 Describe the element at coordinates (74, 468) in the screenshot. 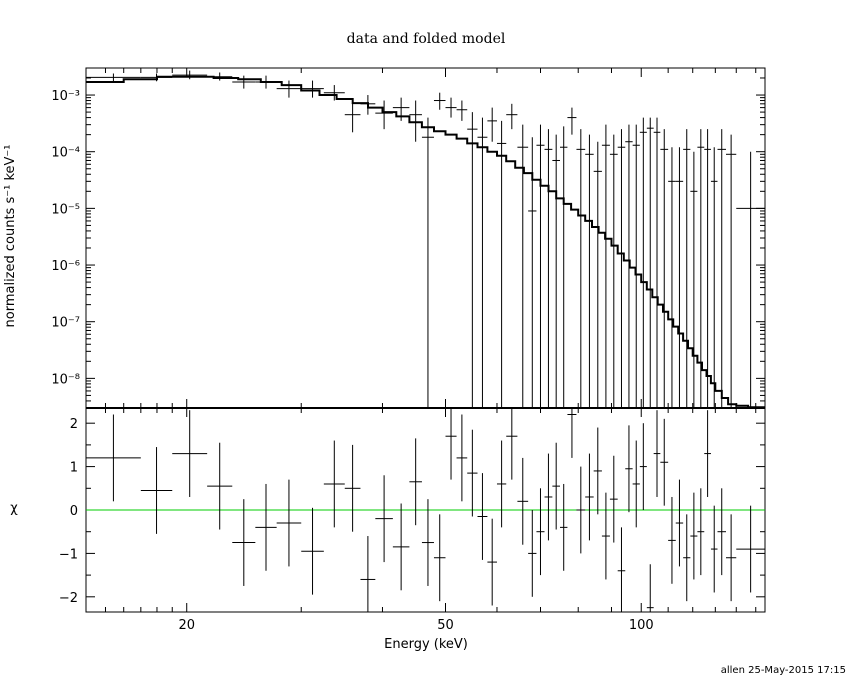

I see `y-tick-label: 1` at that location.